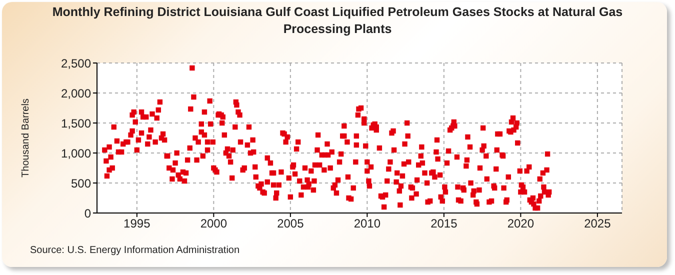  I want to click on y-tick-label: 2,500, so click(76, 63).